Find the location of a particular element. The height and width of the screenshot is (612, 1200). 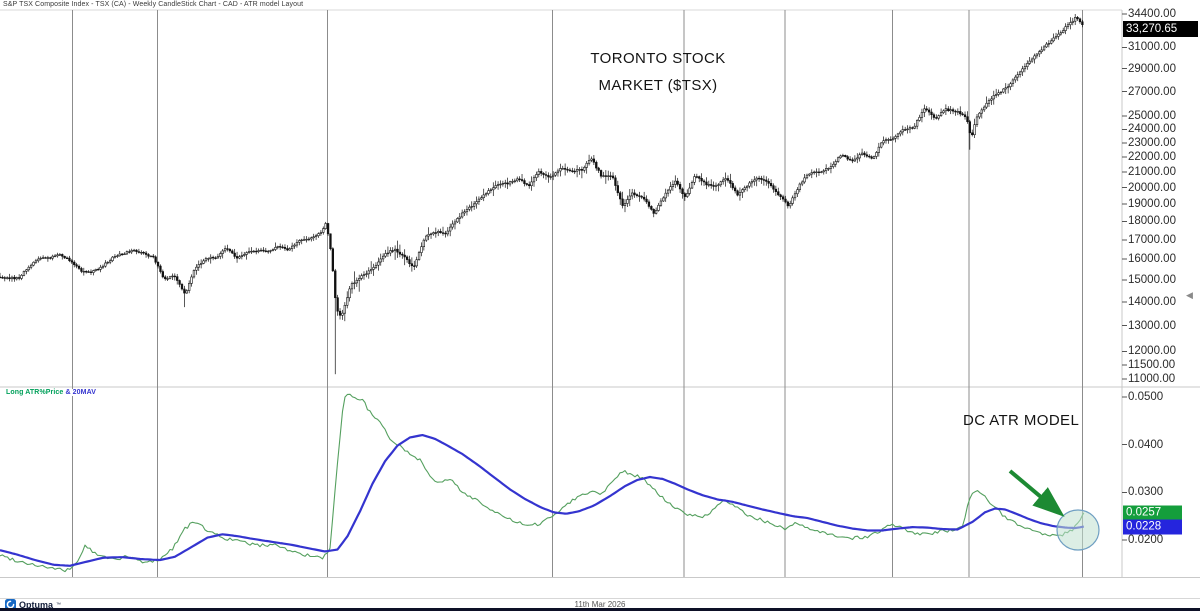

price-axis-label: 13000.00 is located at coordinates (1152, 325).